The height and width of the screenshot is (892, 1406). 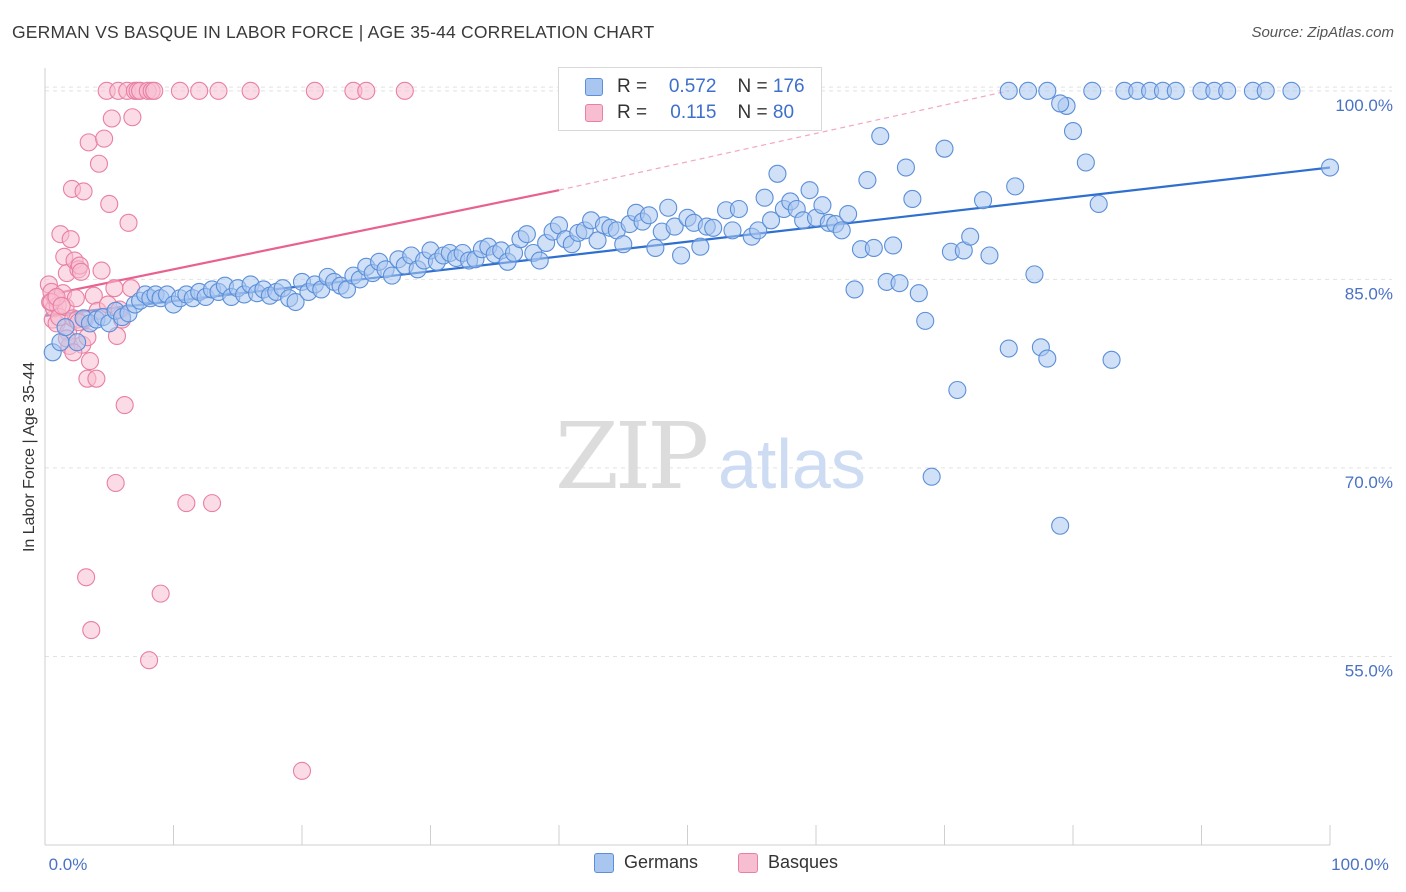 I want to click on basques-swatch, so click(x=748, y=862).